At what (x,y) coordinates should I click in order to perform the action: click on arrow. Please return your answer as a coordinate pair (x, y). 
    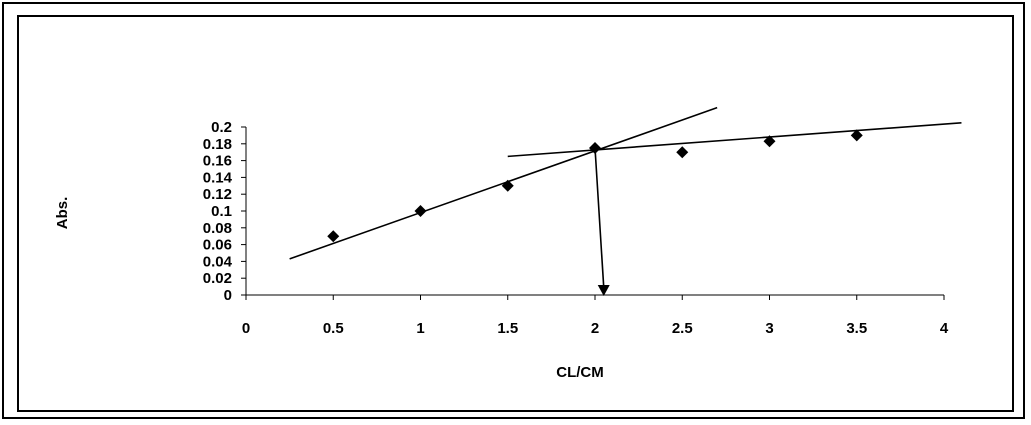
    Looking at the image, I should click on (602, 221).